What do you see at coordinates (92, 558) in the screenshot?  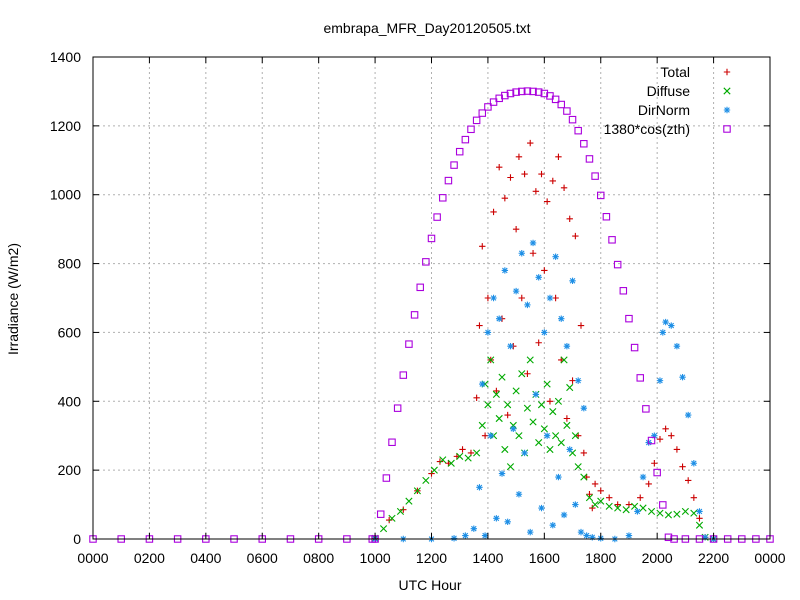 I see `x-tick-label: 0000` at bounding box center [92, 558].